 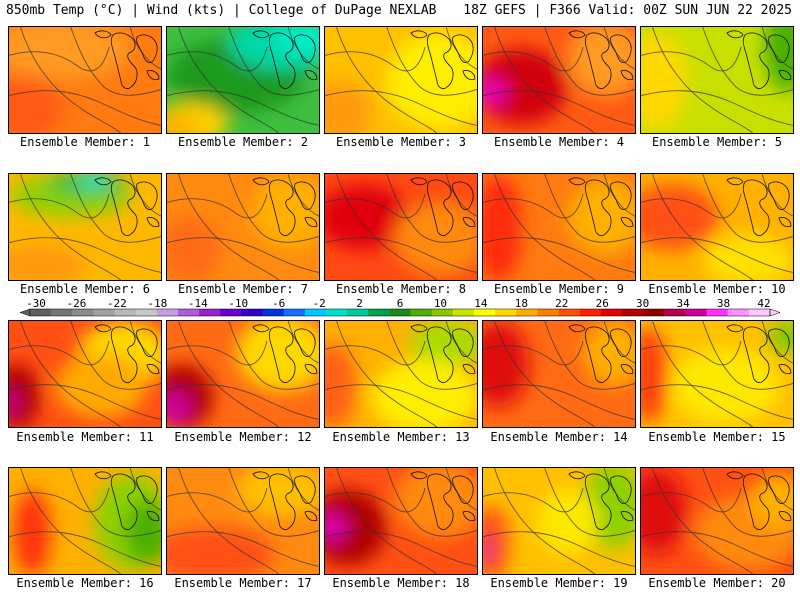 I want to click on ensemble-member-label: Ensemble Member: 10, so click(x=717, y=289).